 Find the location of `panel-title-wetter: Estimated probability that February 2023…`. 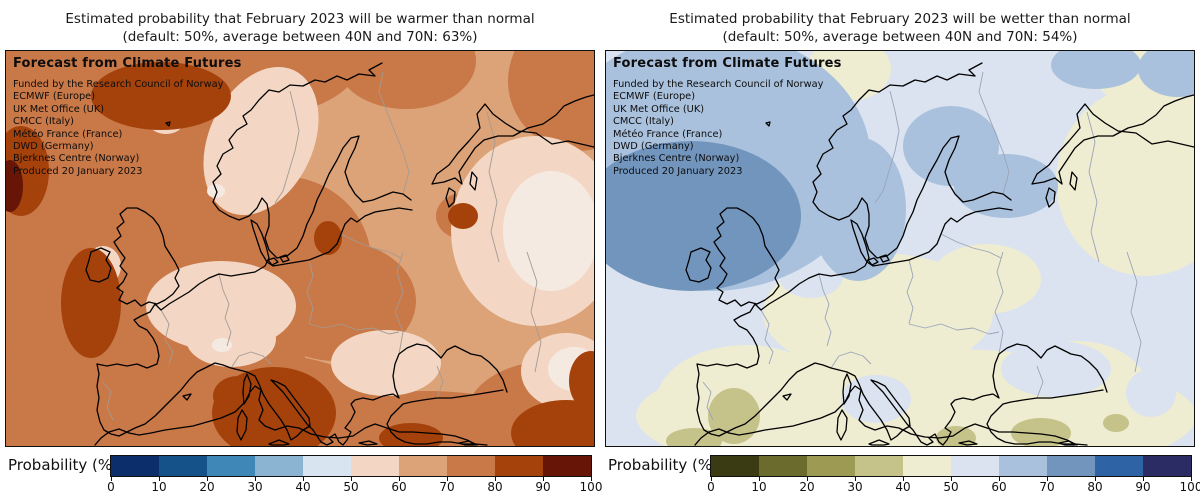

panel-title-wetter: Estimated probability that February 2023… is located at coordinates (900, 28).